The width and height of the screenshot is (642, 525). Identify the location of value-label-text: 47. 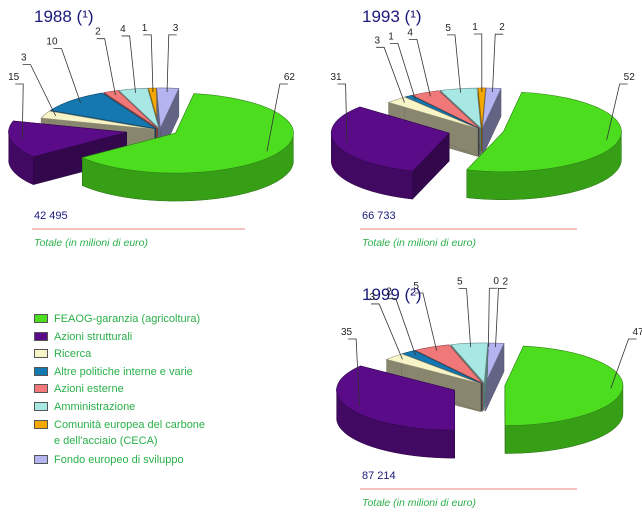
(637, 332).